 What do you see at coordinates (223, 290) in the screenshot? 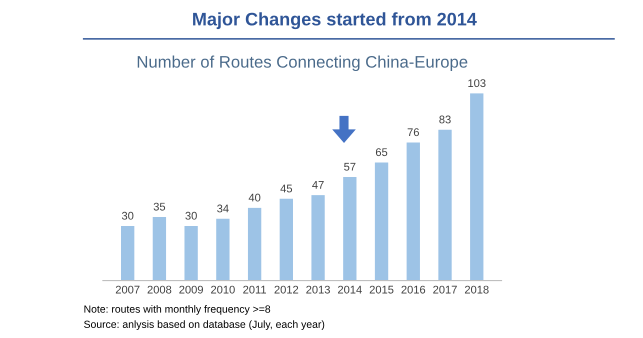
I see `x-tick-label: 2010` at bounding box center [223, 290].